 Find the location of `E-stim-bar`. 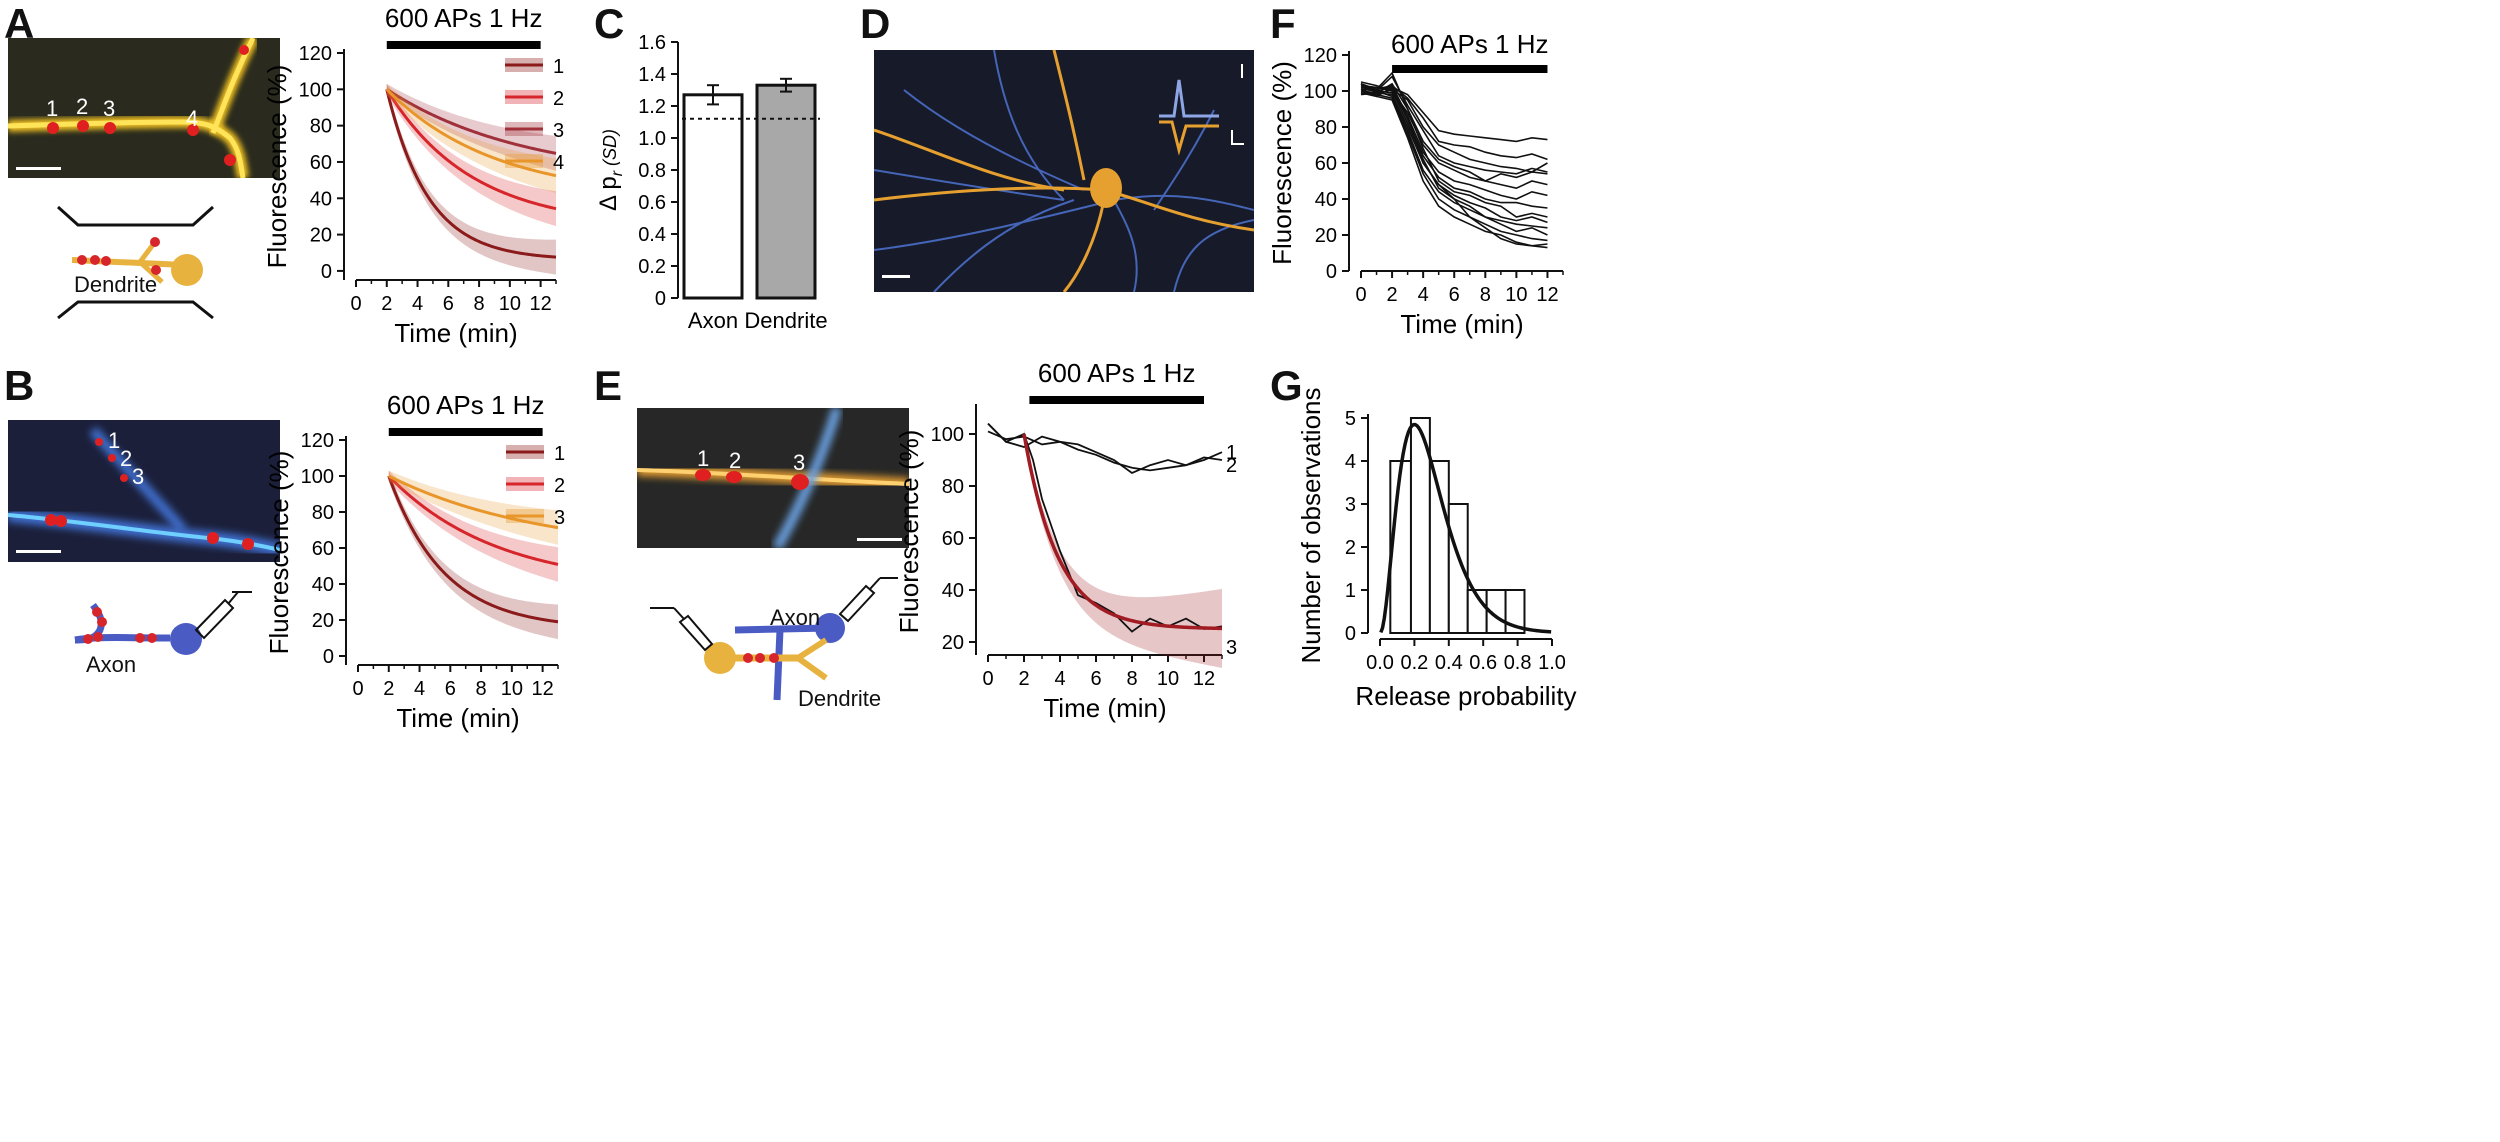

E-stim-bar is located at coordinates (1116, 400).